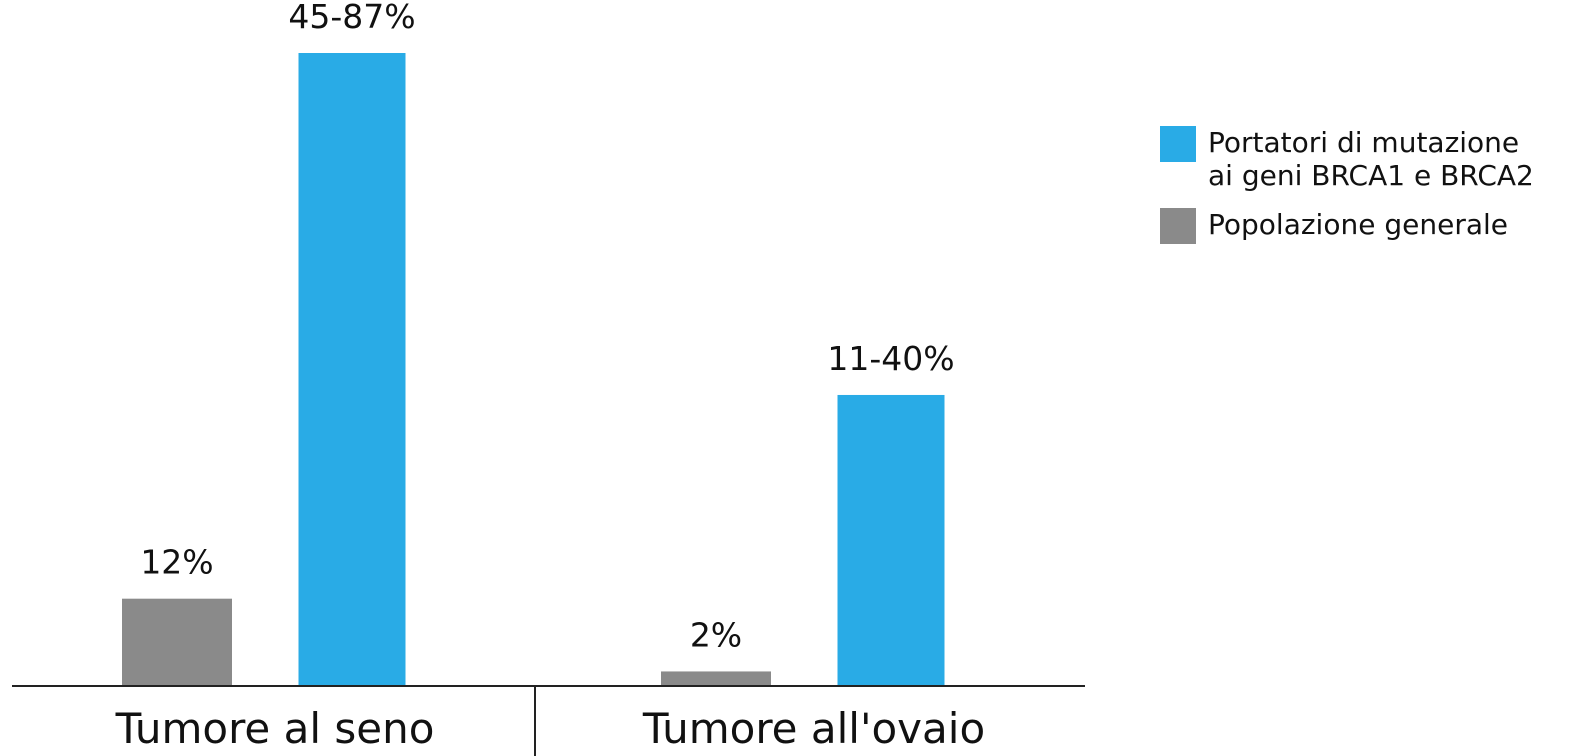  What do you see at coordinates (716, 634) in the screenshot?
I see `data-label-general-ovaio: 2%` at bounding box center [716, 634].